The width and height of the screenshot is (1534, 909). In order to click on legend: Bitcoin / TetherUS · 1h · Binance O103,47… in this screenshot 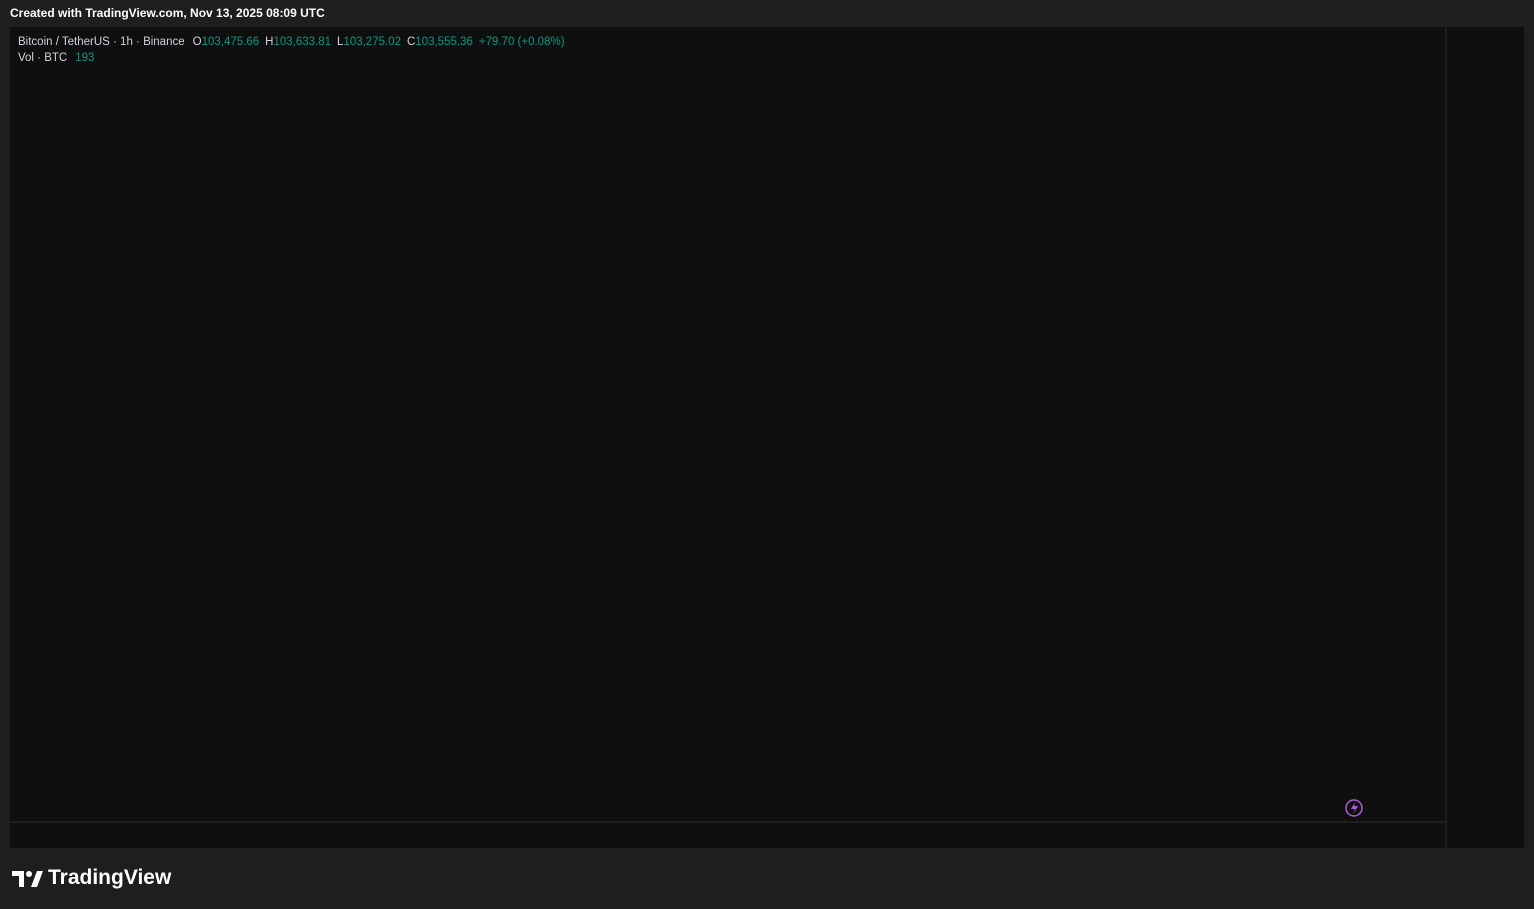, I will do `click(294, 50)`.